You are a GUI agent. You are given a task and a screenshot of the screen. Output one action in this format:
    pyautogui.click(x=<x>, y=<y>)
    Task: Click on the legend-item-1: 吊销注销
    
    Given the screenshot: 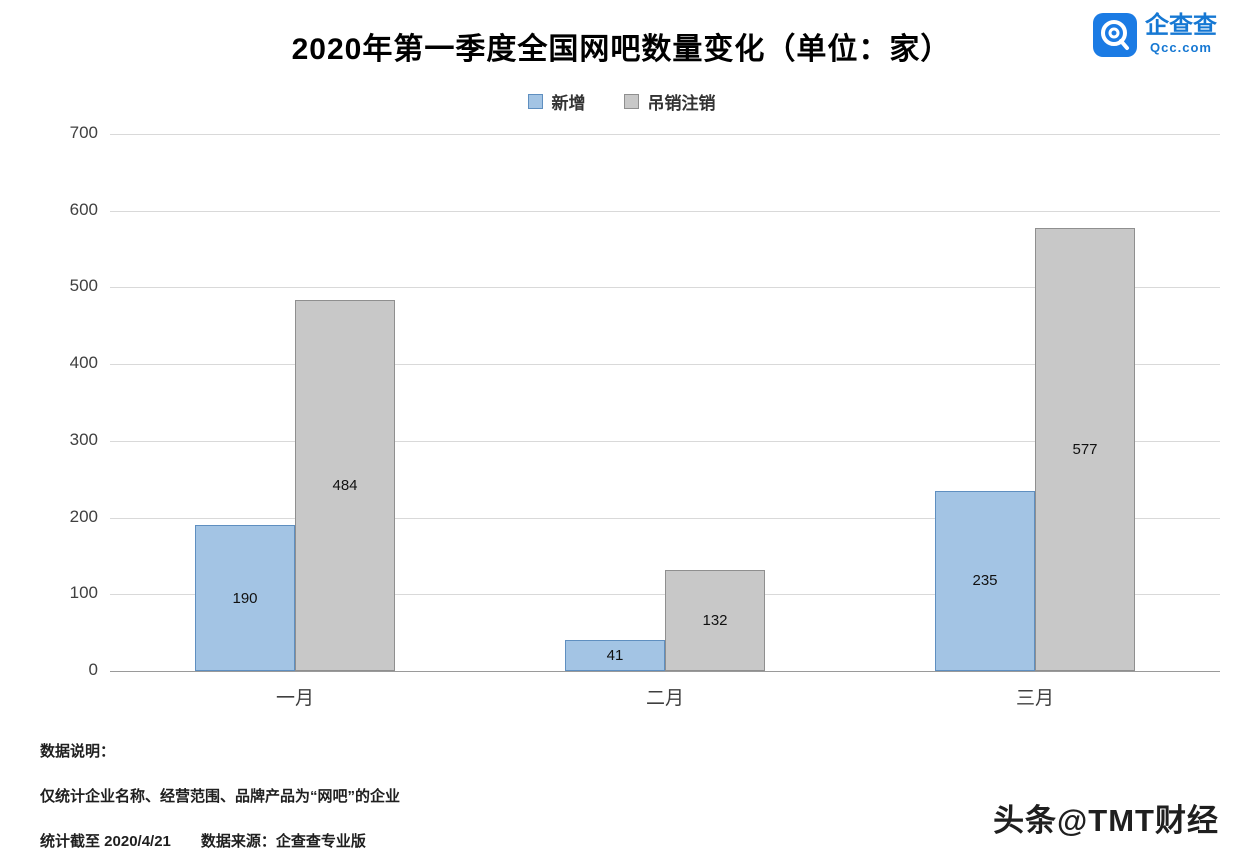 What is the action you would take?
    pyautogui.click(x=669, y=101)
    